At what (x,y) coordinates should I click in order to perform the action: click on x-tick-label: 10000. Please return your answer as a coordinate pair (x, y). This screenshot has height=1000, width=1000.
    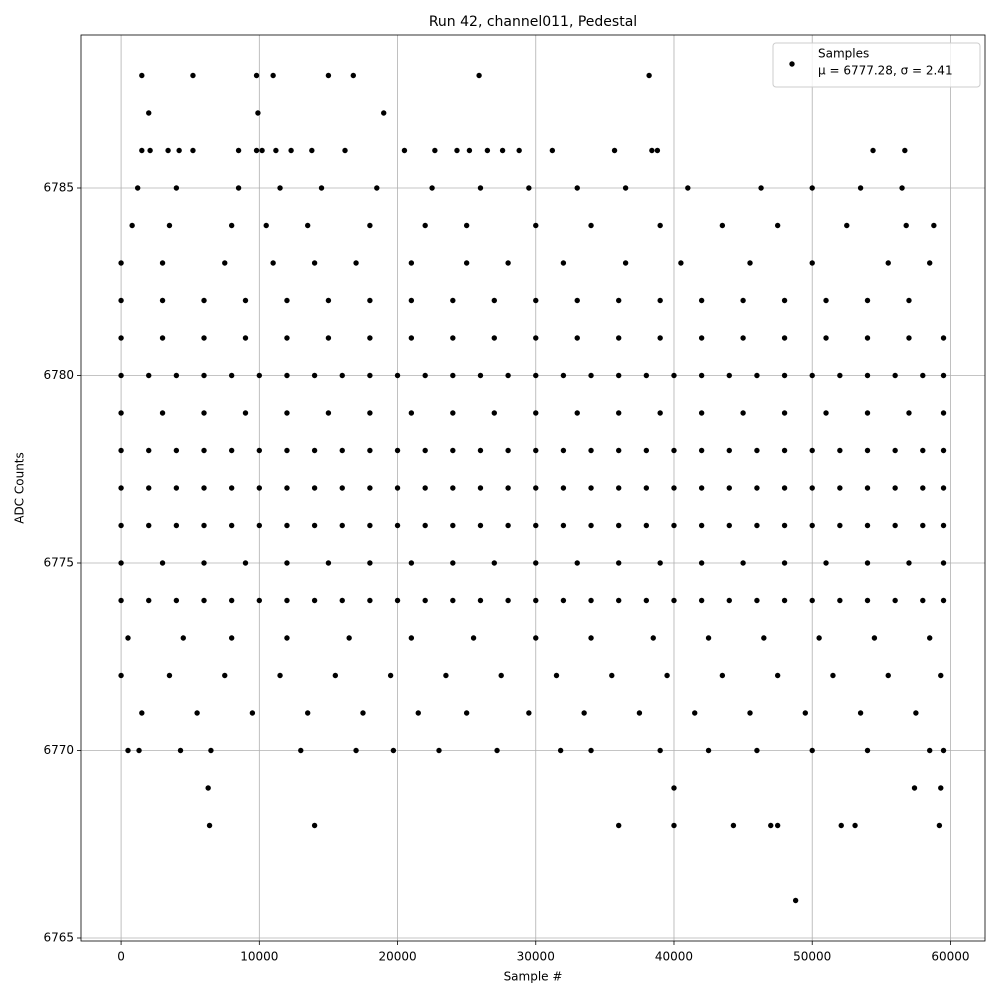
    Looking at the image, I should click on (259, 957).